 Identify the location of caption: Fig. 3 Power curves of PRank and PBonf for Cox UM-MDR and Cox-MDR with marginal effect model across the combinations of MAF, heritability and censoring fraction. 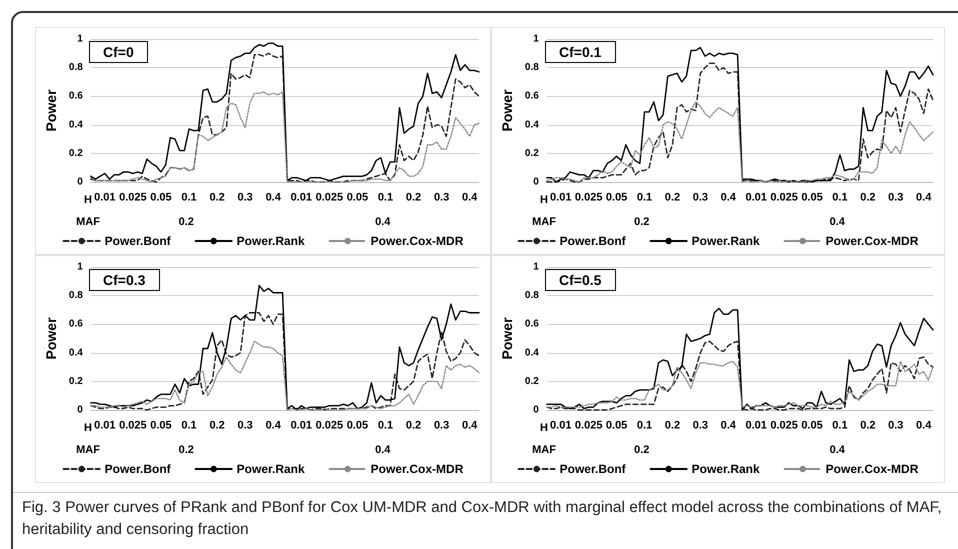
(482, 519).